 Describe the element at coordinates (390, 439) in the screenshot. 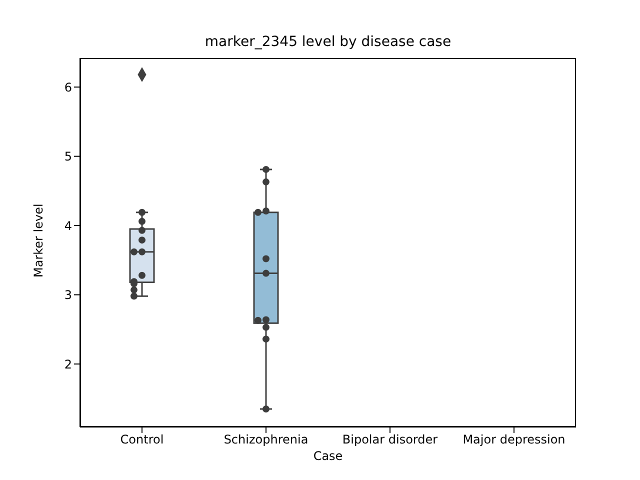

I see `x-tick-label: Bipolar disorder` at that location.